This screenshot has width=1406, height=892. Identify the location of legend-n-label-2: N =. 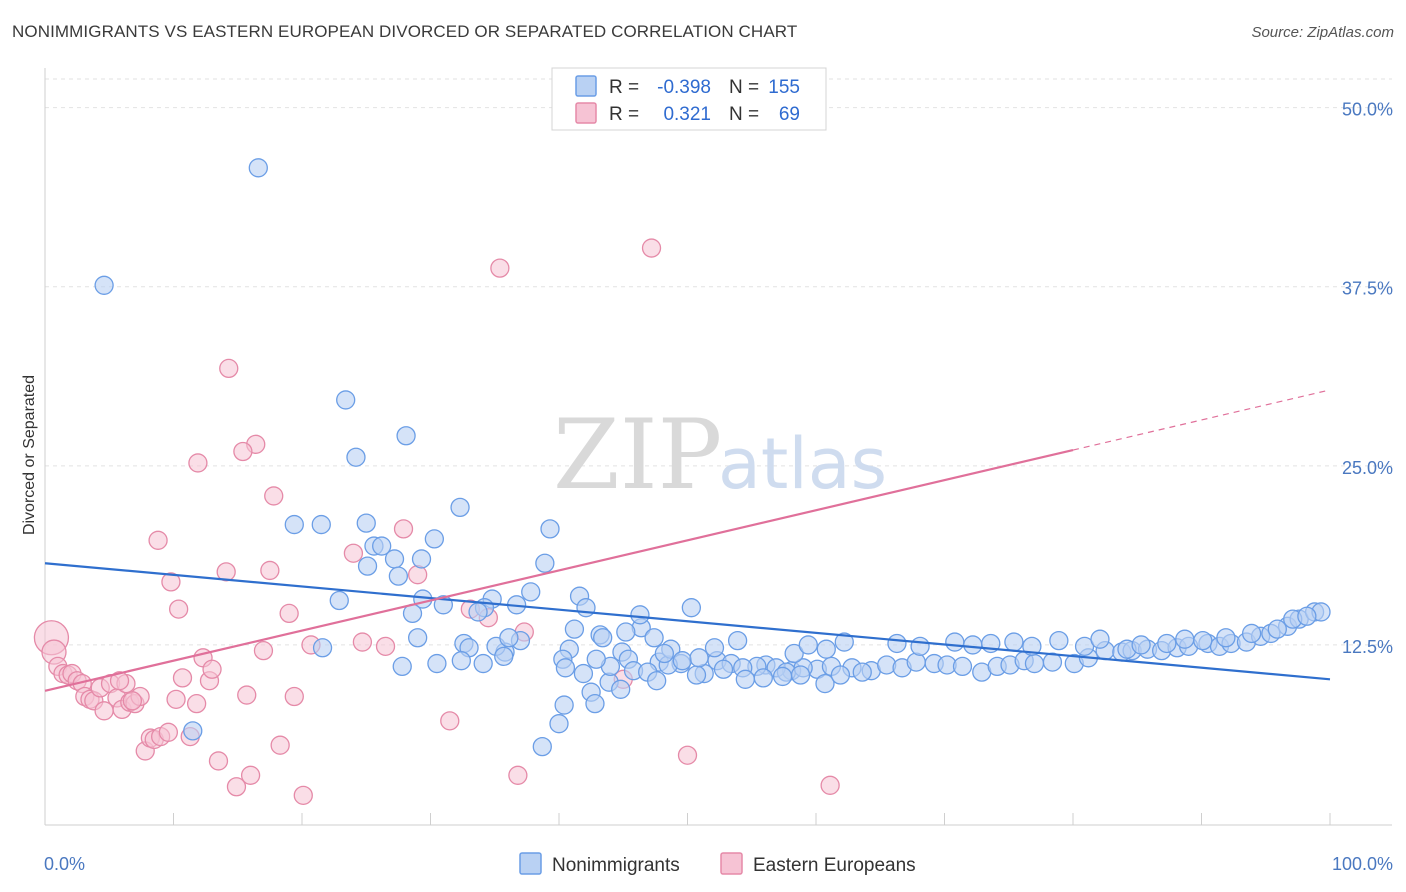
(744, 114).